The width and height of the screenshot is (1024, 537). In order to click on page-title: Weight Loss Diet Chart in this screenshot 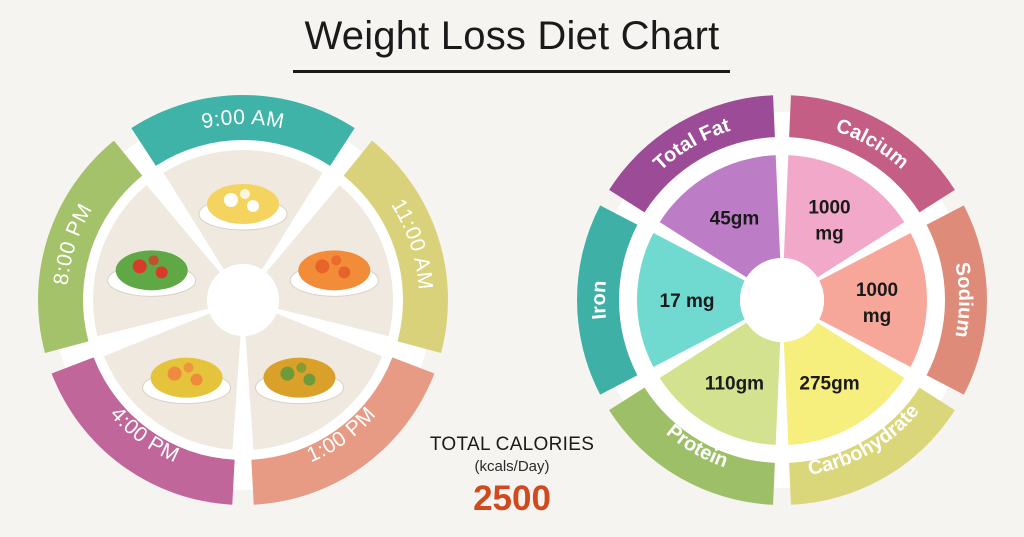, I will do `click(512, 36)`.